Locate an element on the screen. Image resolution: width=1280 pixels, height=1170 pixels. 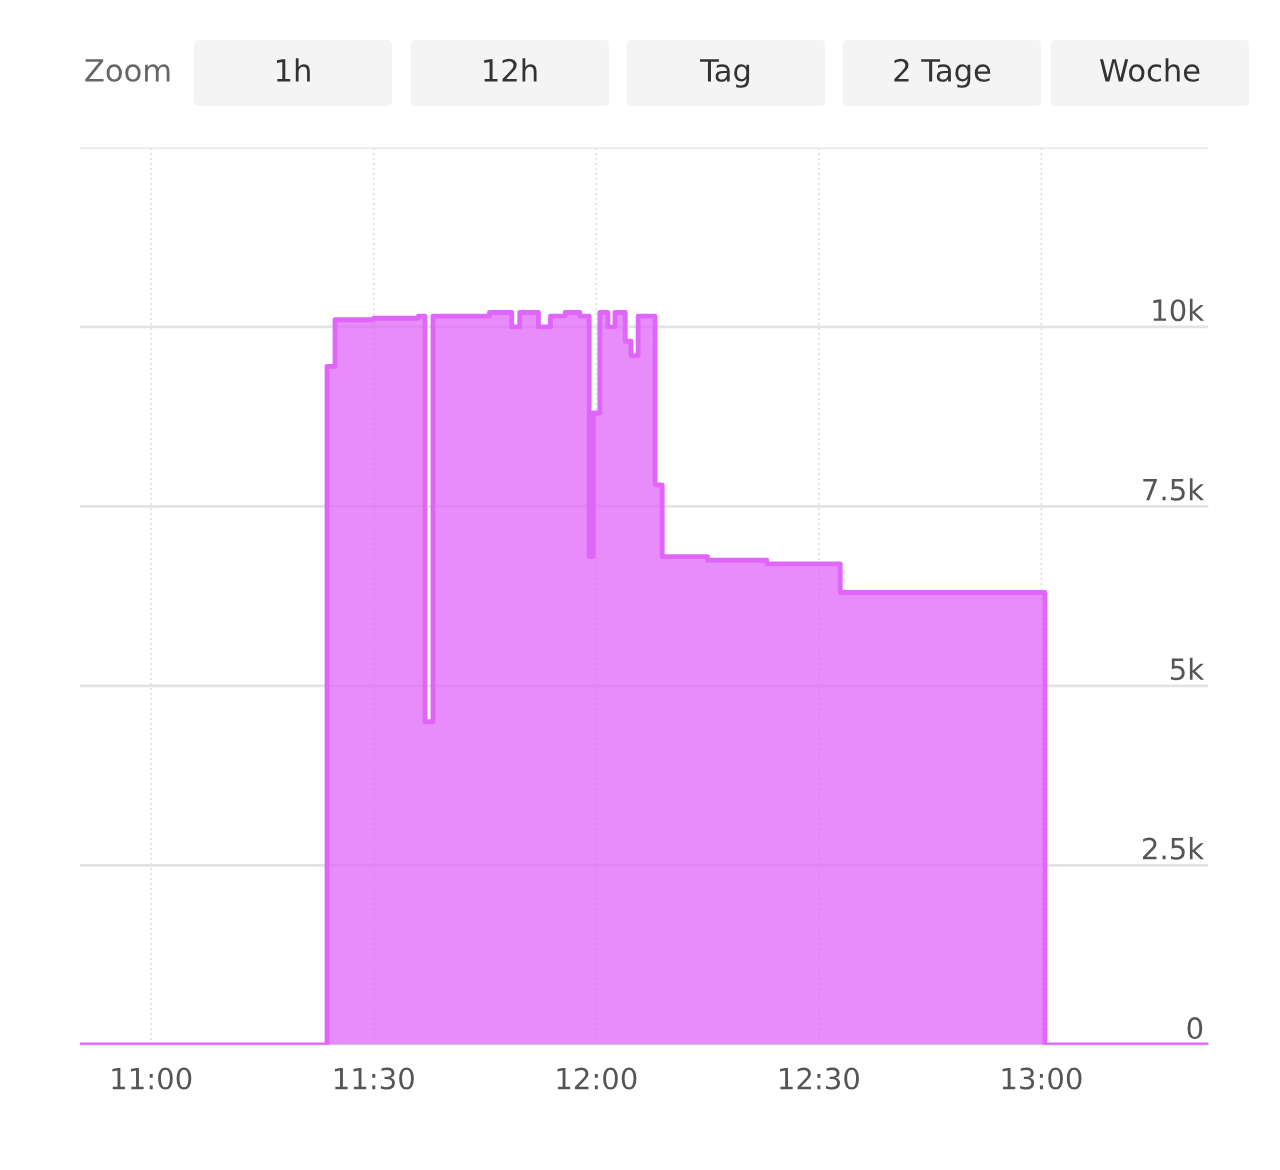
text: Zoom is located at coordinates (127, 70).